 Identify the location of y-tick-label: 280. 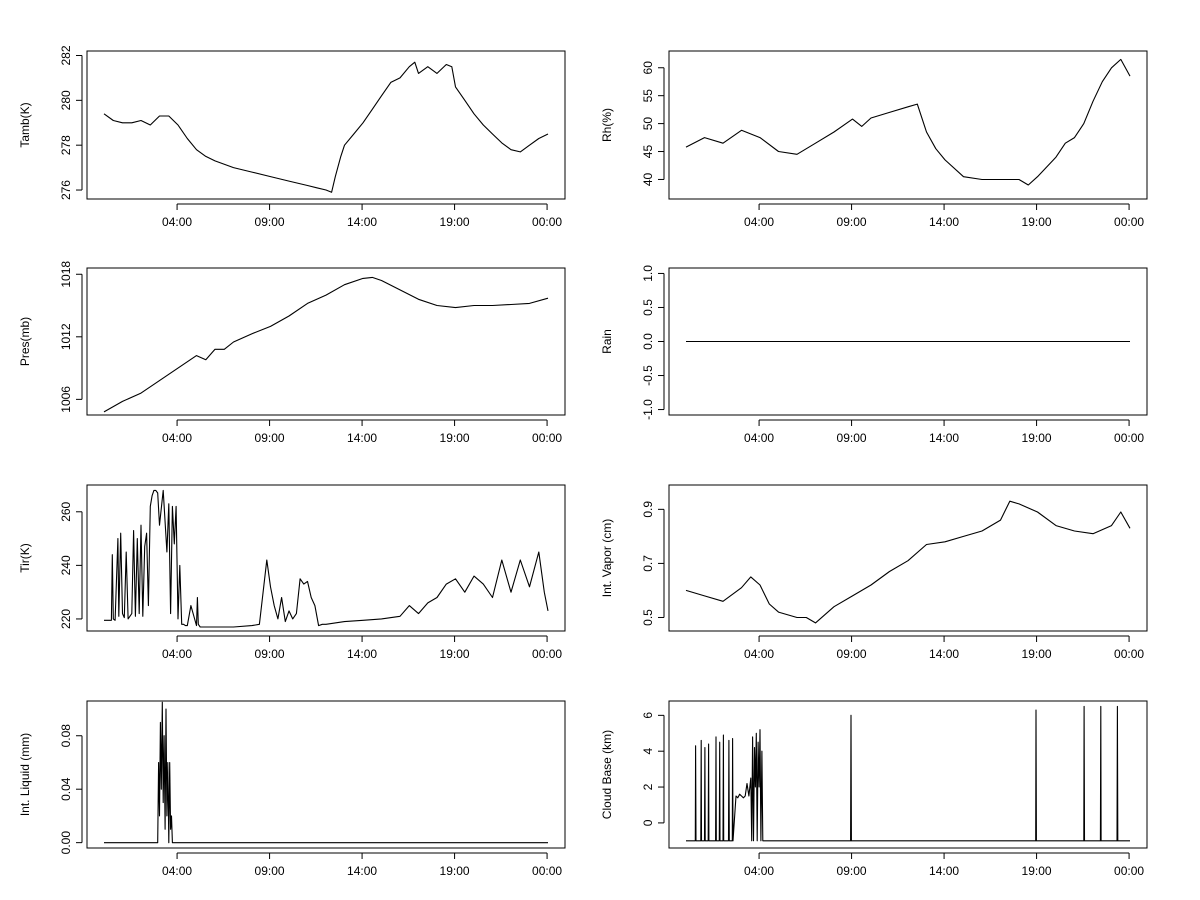
(66, 100).